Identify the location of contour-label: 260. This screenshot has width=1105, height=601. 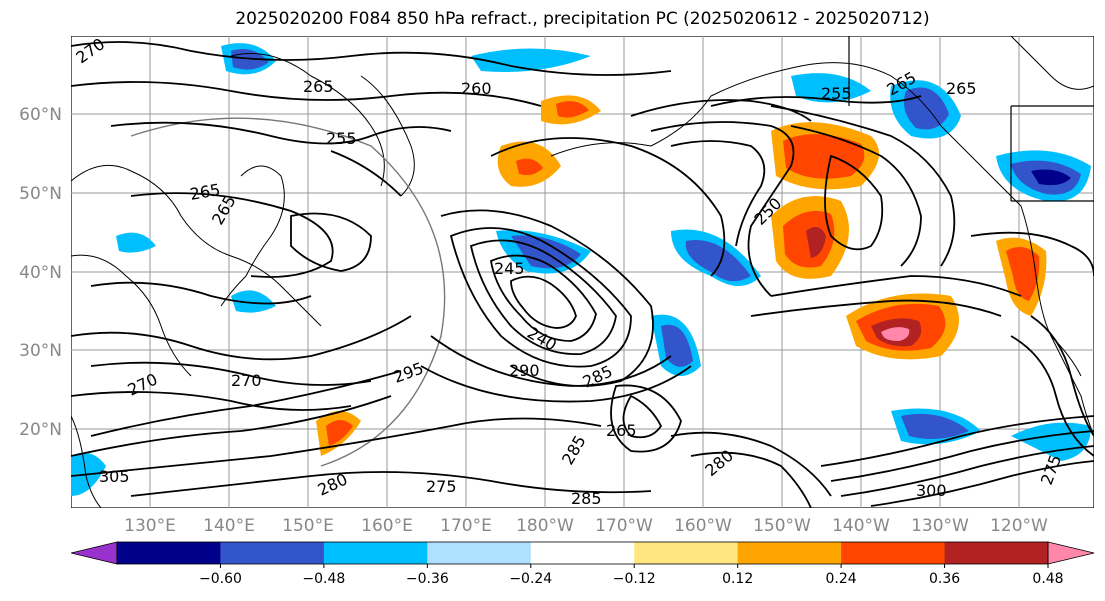
(476, 88).